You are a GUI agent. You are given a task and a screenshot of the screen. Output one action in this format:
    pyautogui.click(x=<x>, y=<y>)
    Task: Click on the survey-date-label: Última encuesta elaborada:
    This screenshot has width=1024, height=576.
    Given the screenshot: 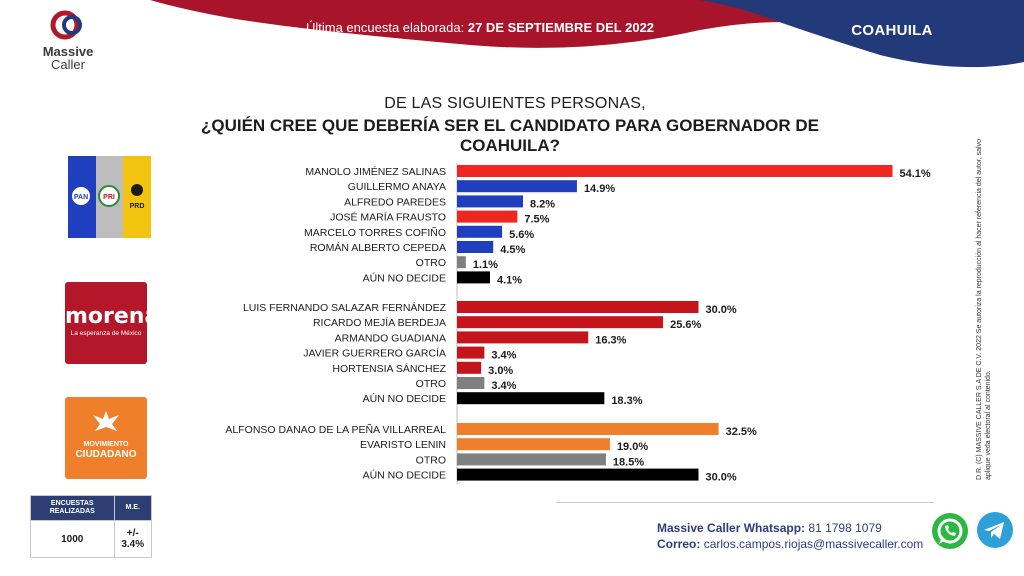 What is the action you would take?
    pyautogui.click(x=385, y=27)
    